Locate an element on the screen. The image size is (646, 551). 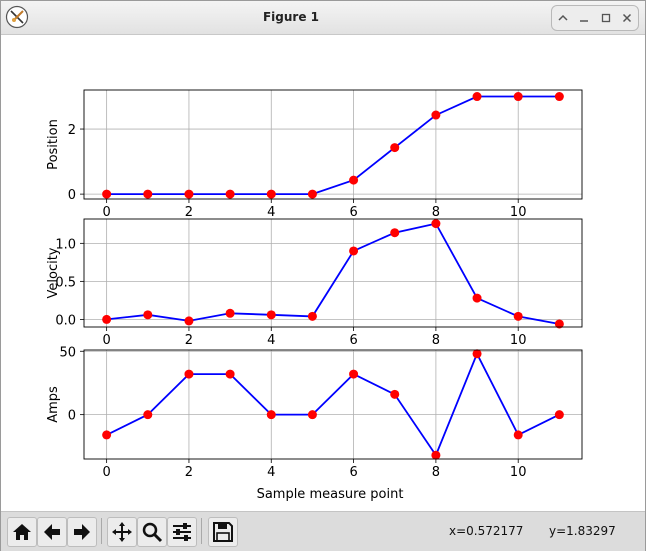
configure-subplots-icon is located at coordinates (182, 532).